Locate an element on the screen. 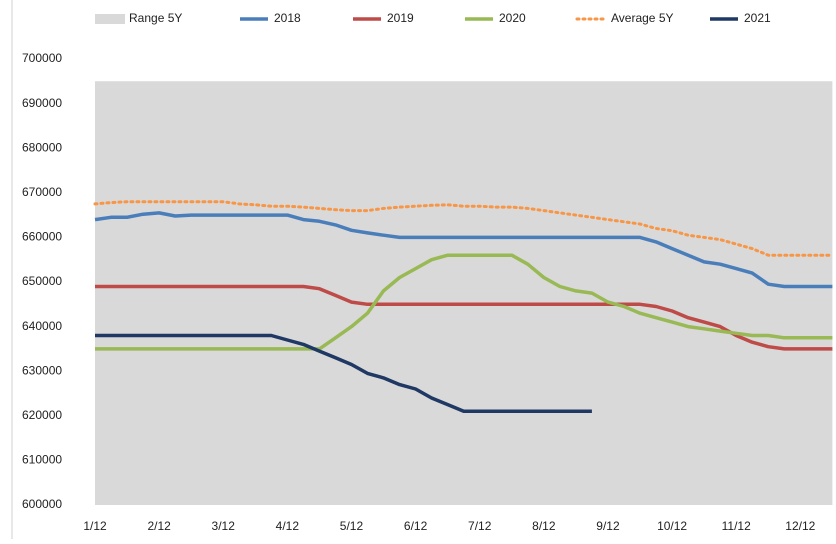 This screenshot has height=544, width=836. legend-label: 2020 is located at coordinates (512, 18).